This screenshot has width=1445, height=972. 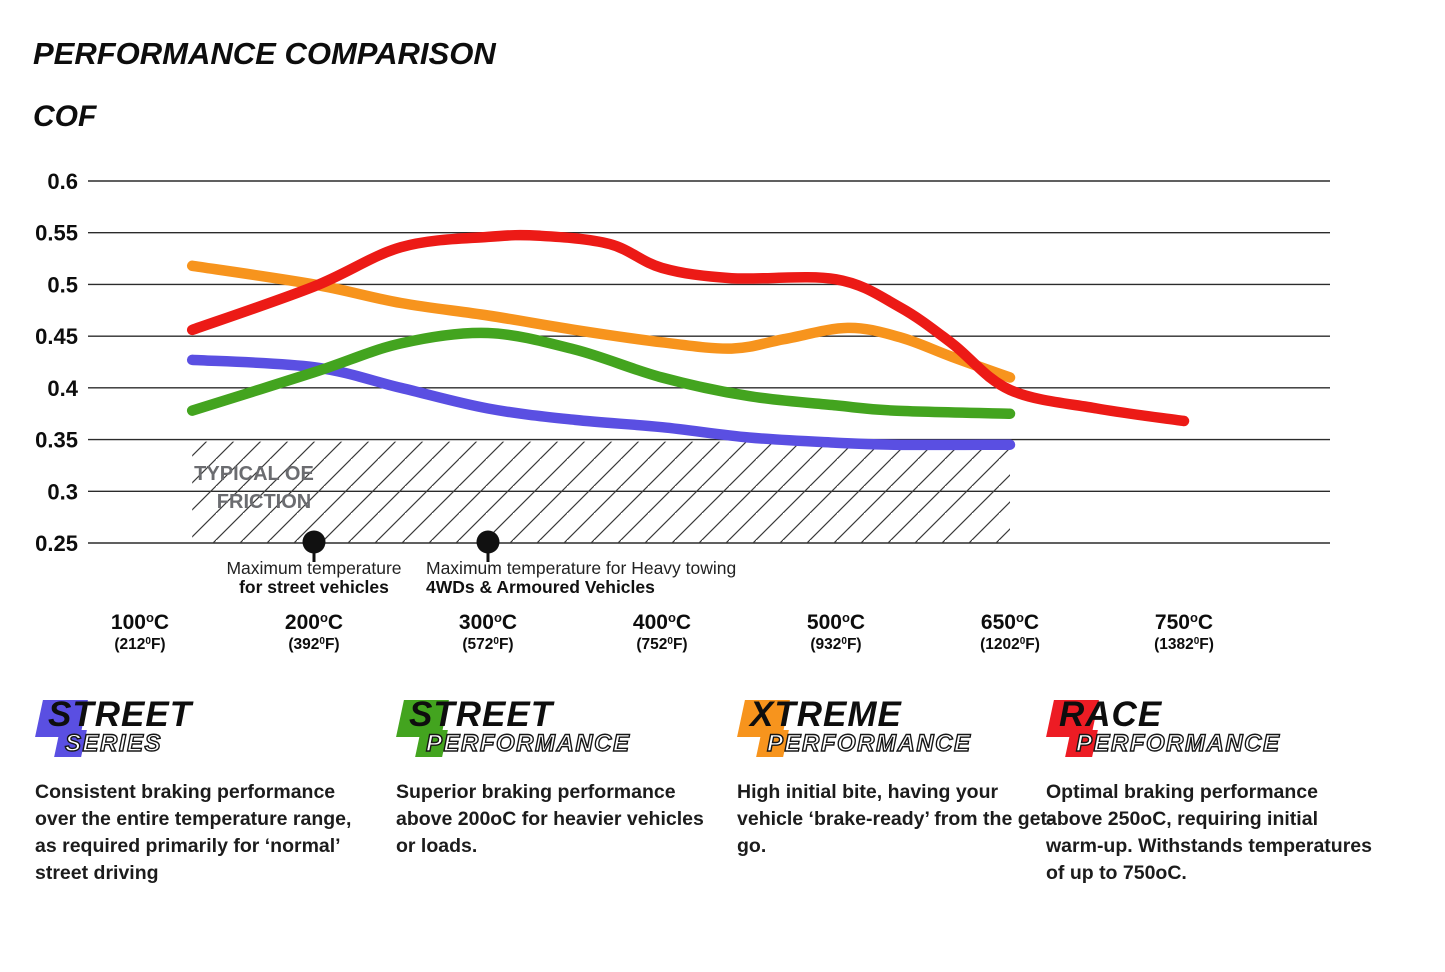 I want to click on y-tick-label: 0.45, so click(x=56, y=336).